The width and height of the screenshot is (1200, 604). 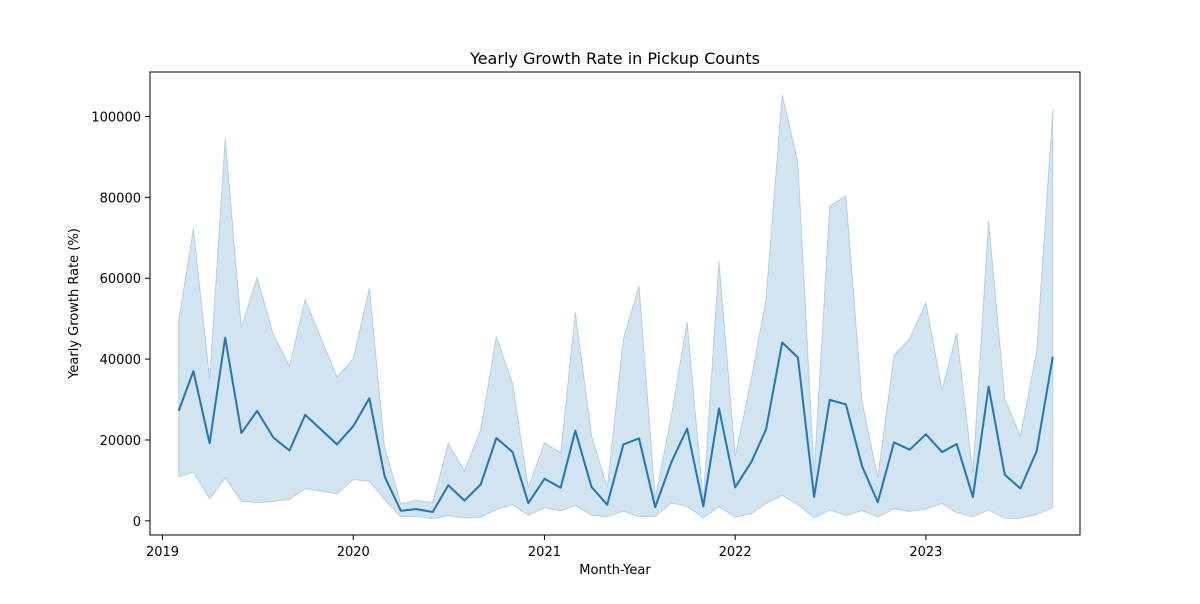 I want to click on x-tick-label: 2021, so click(x=544, y=552).